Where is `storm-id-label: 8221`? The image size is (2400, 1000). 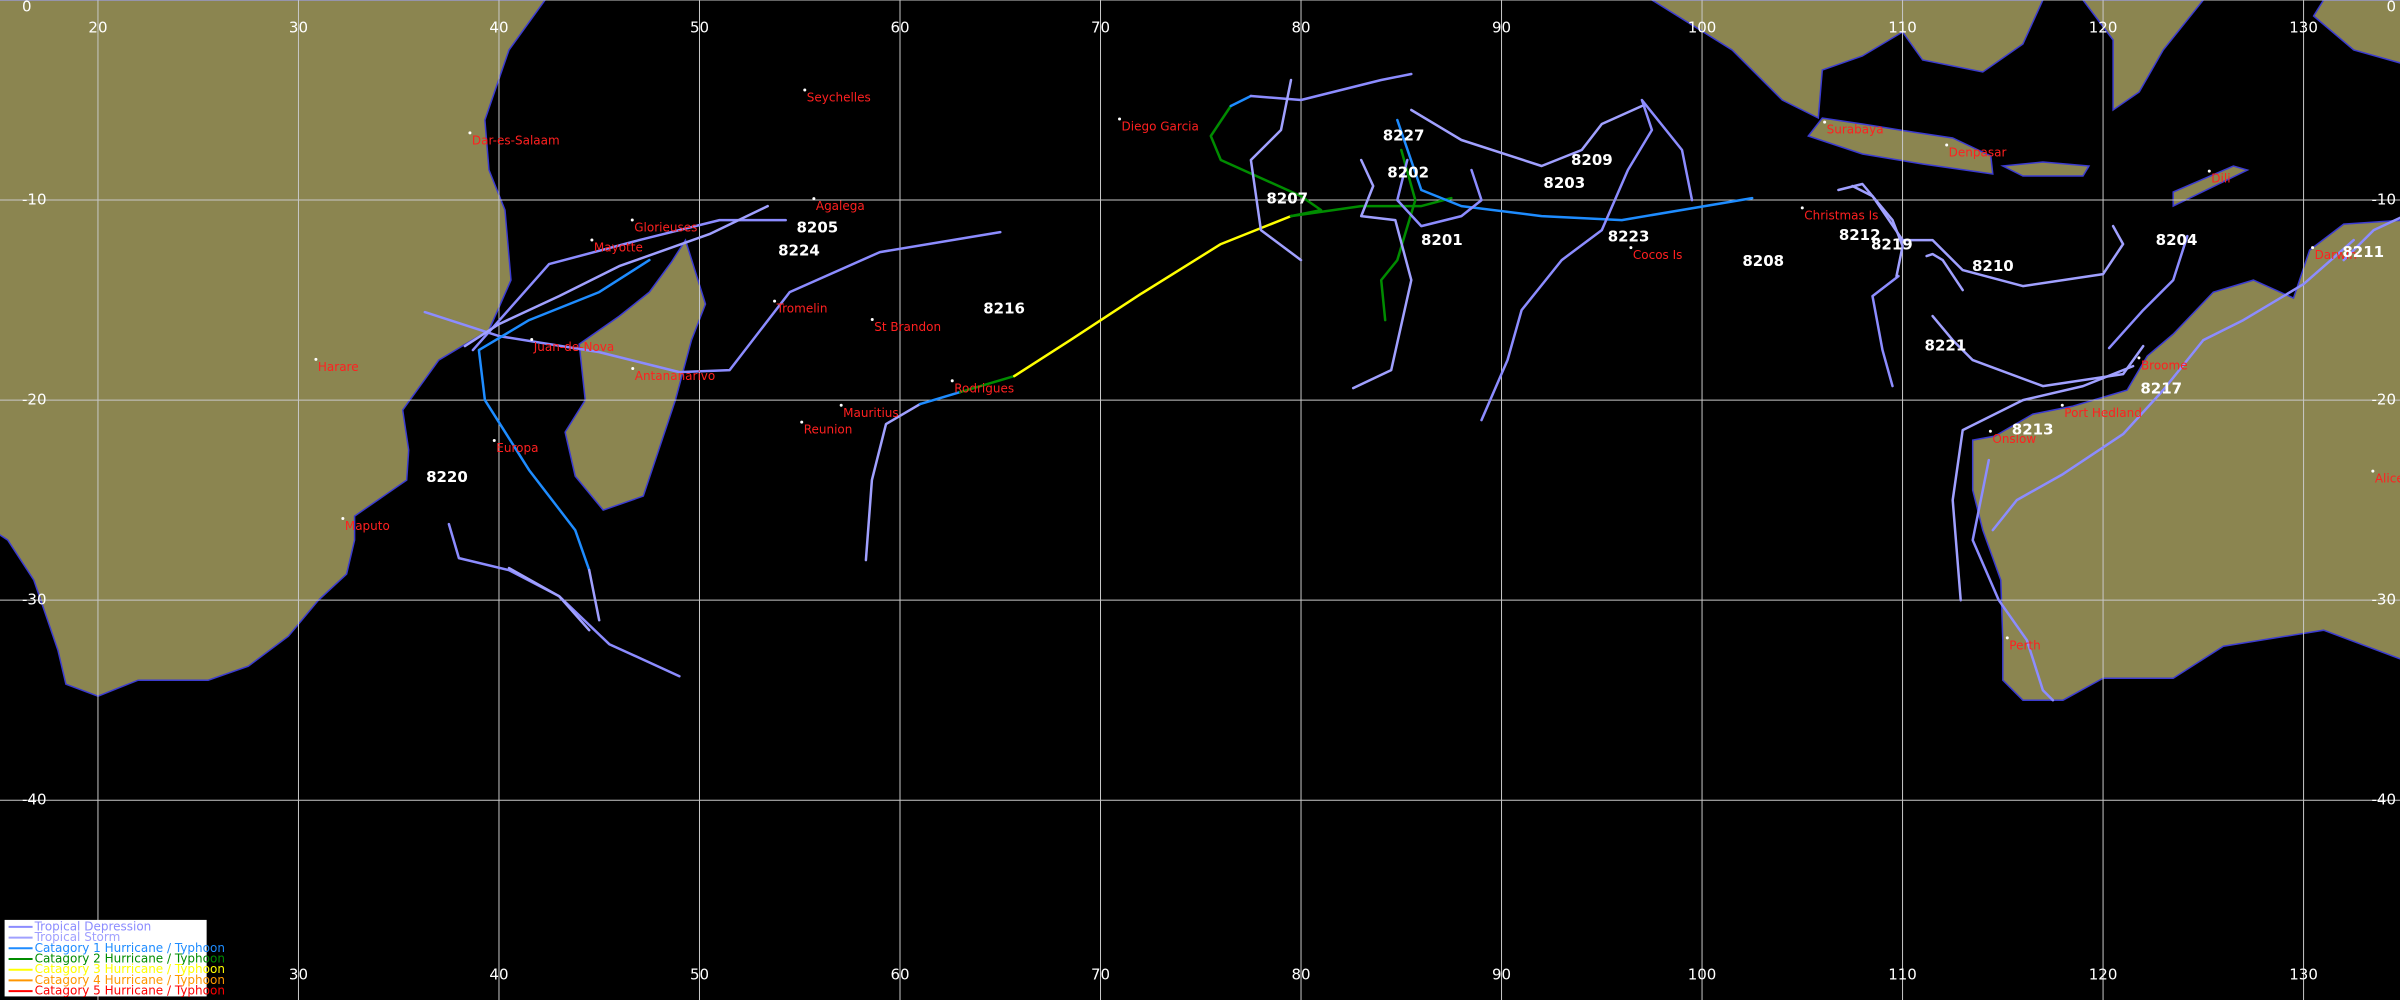
storm-id-label: 8221 is located at coordinates (1946, 345).